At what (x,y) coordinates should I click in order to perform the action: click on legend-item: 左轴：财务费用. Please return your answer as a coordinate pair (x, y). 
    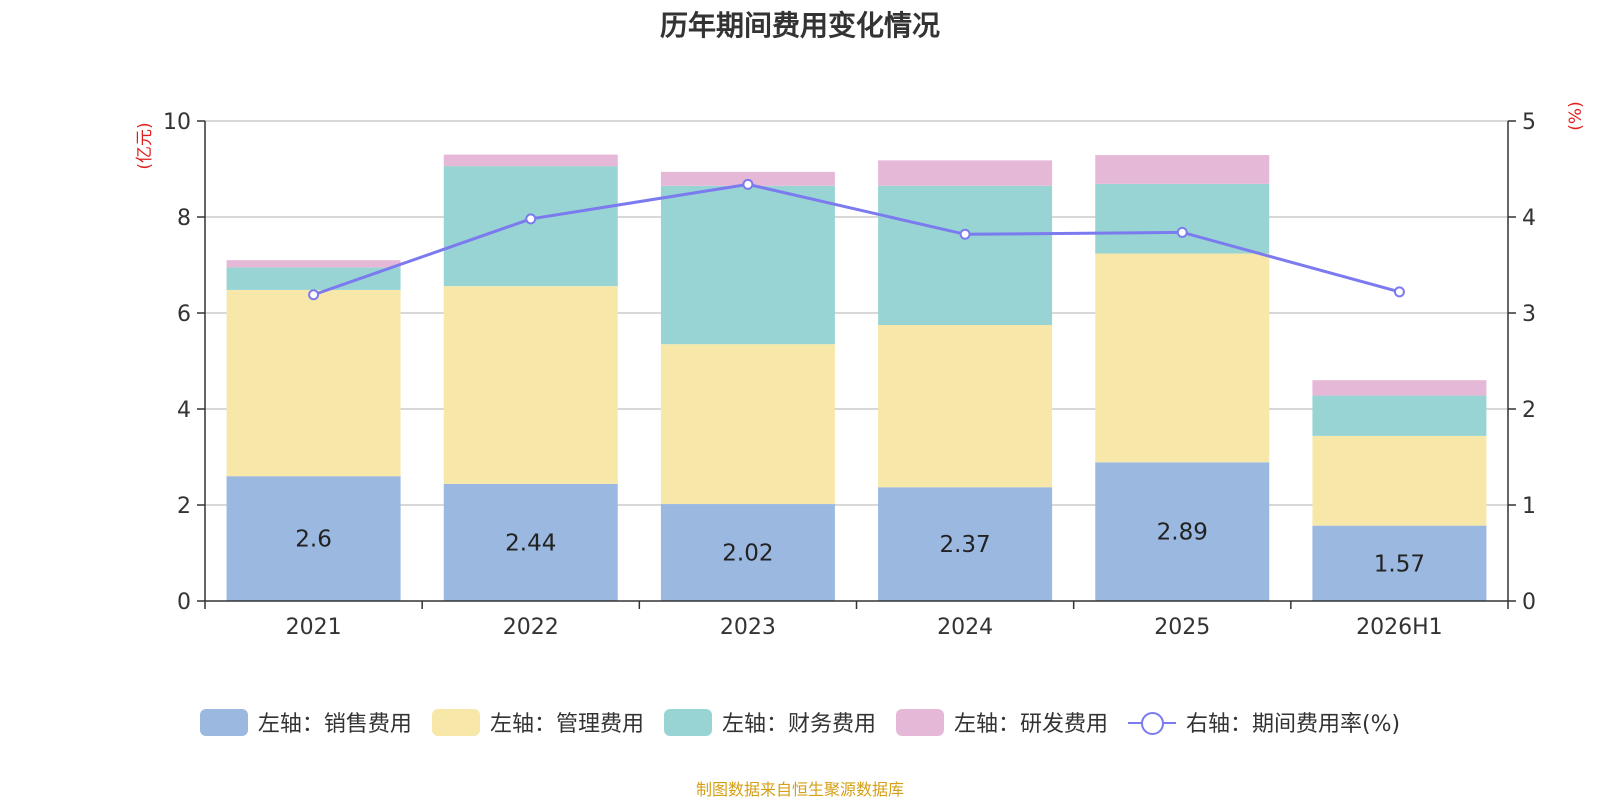
    Looking at the image, I should click on (769, 722).